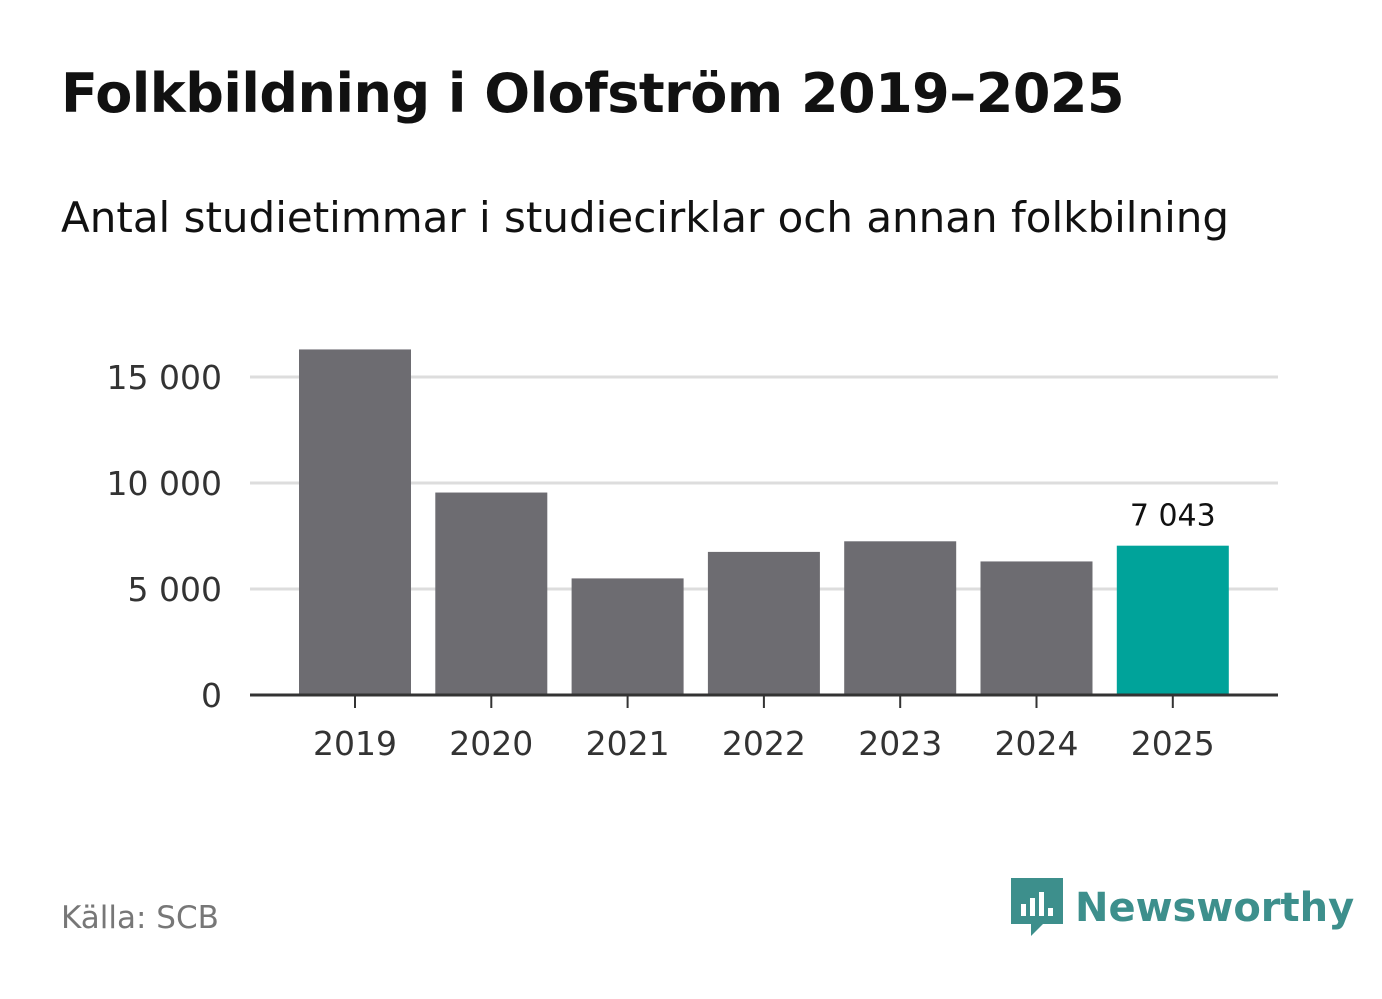 This screenshot has width=1382, height=999. I want to click on bar-2025, so click(1172, 620).